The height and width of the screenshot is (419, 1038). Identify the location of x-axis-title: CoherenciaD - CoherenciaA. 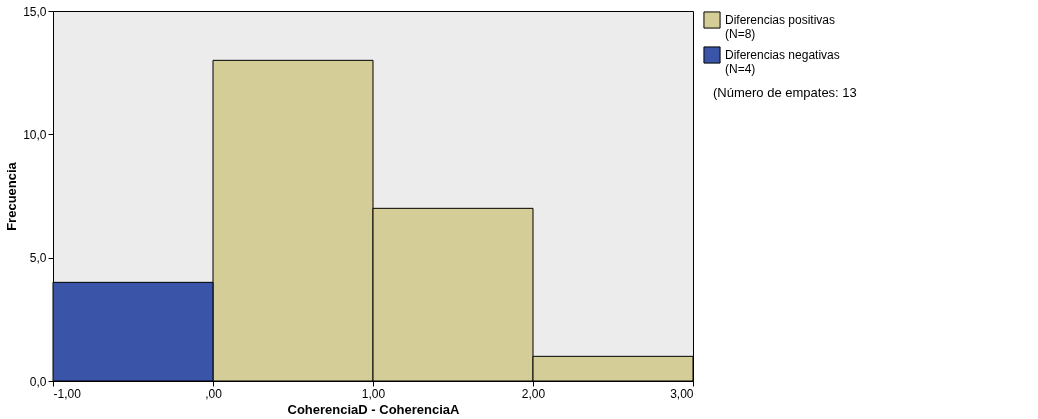
(374, 409).